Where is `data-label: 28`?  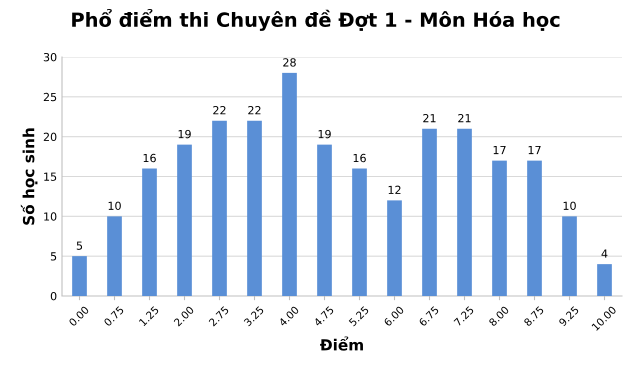
data-label: 28 is located at coordinates (289, 62).